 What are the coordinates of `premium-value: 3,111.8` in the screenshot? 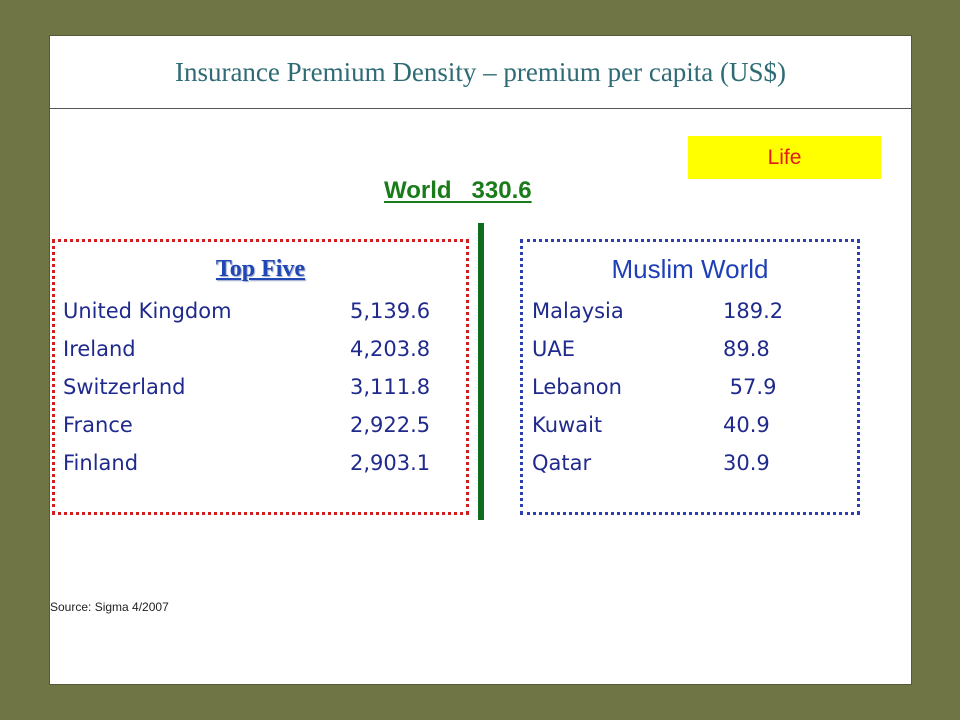 It's located at (390, 387).